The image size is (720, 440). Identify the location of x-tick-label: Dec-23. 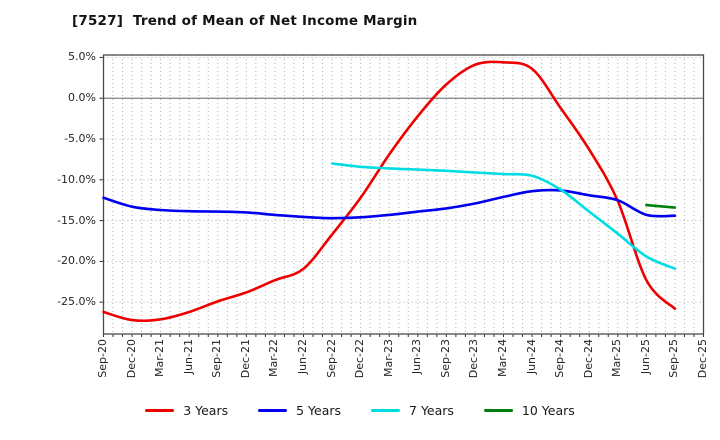
(474, 359).